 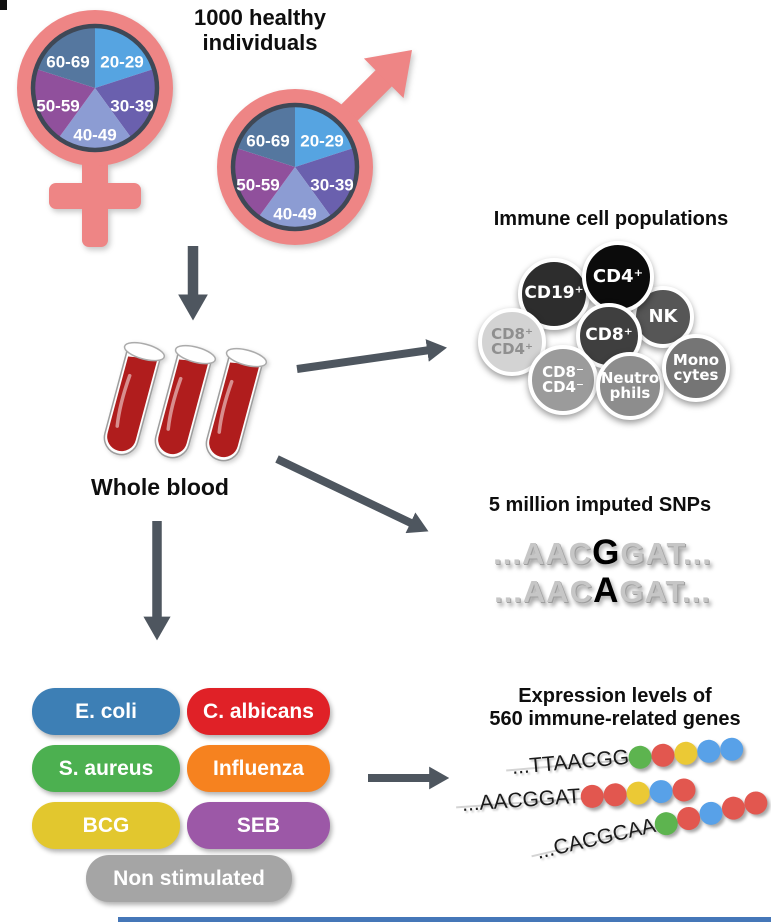 What do you see at coordinates (606, 590) in the screenshot?
I see `snp2-variant: A` at bounding box center [606, 590].